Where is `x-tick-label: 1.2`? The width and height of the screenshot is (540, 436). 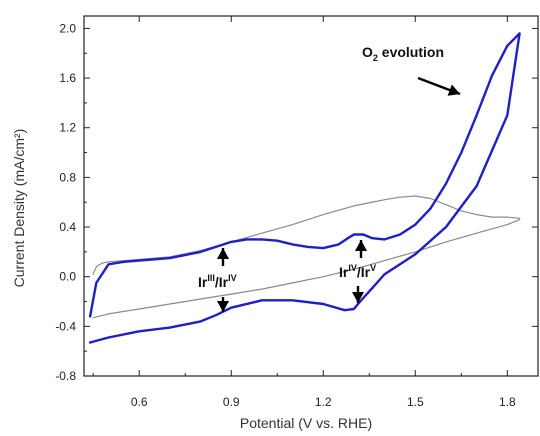 x-tick-label: 1.2 is located at coordinates (323, 402).